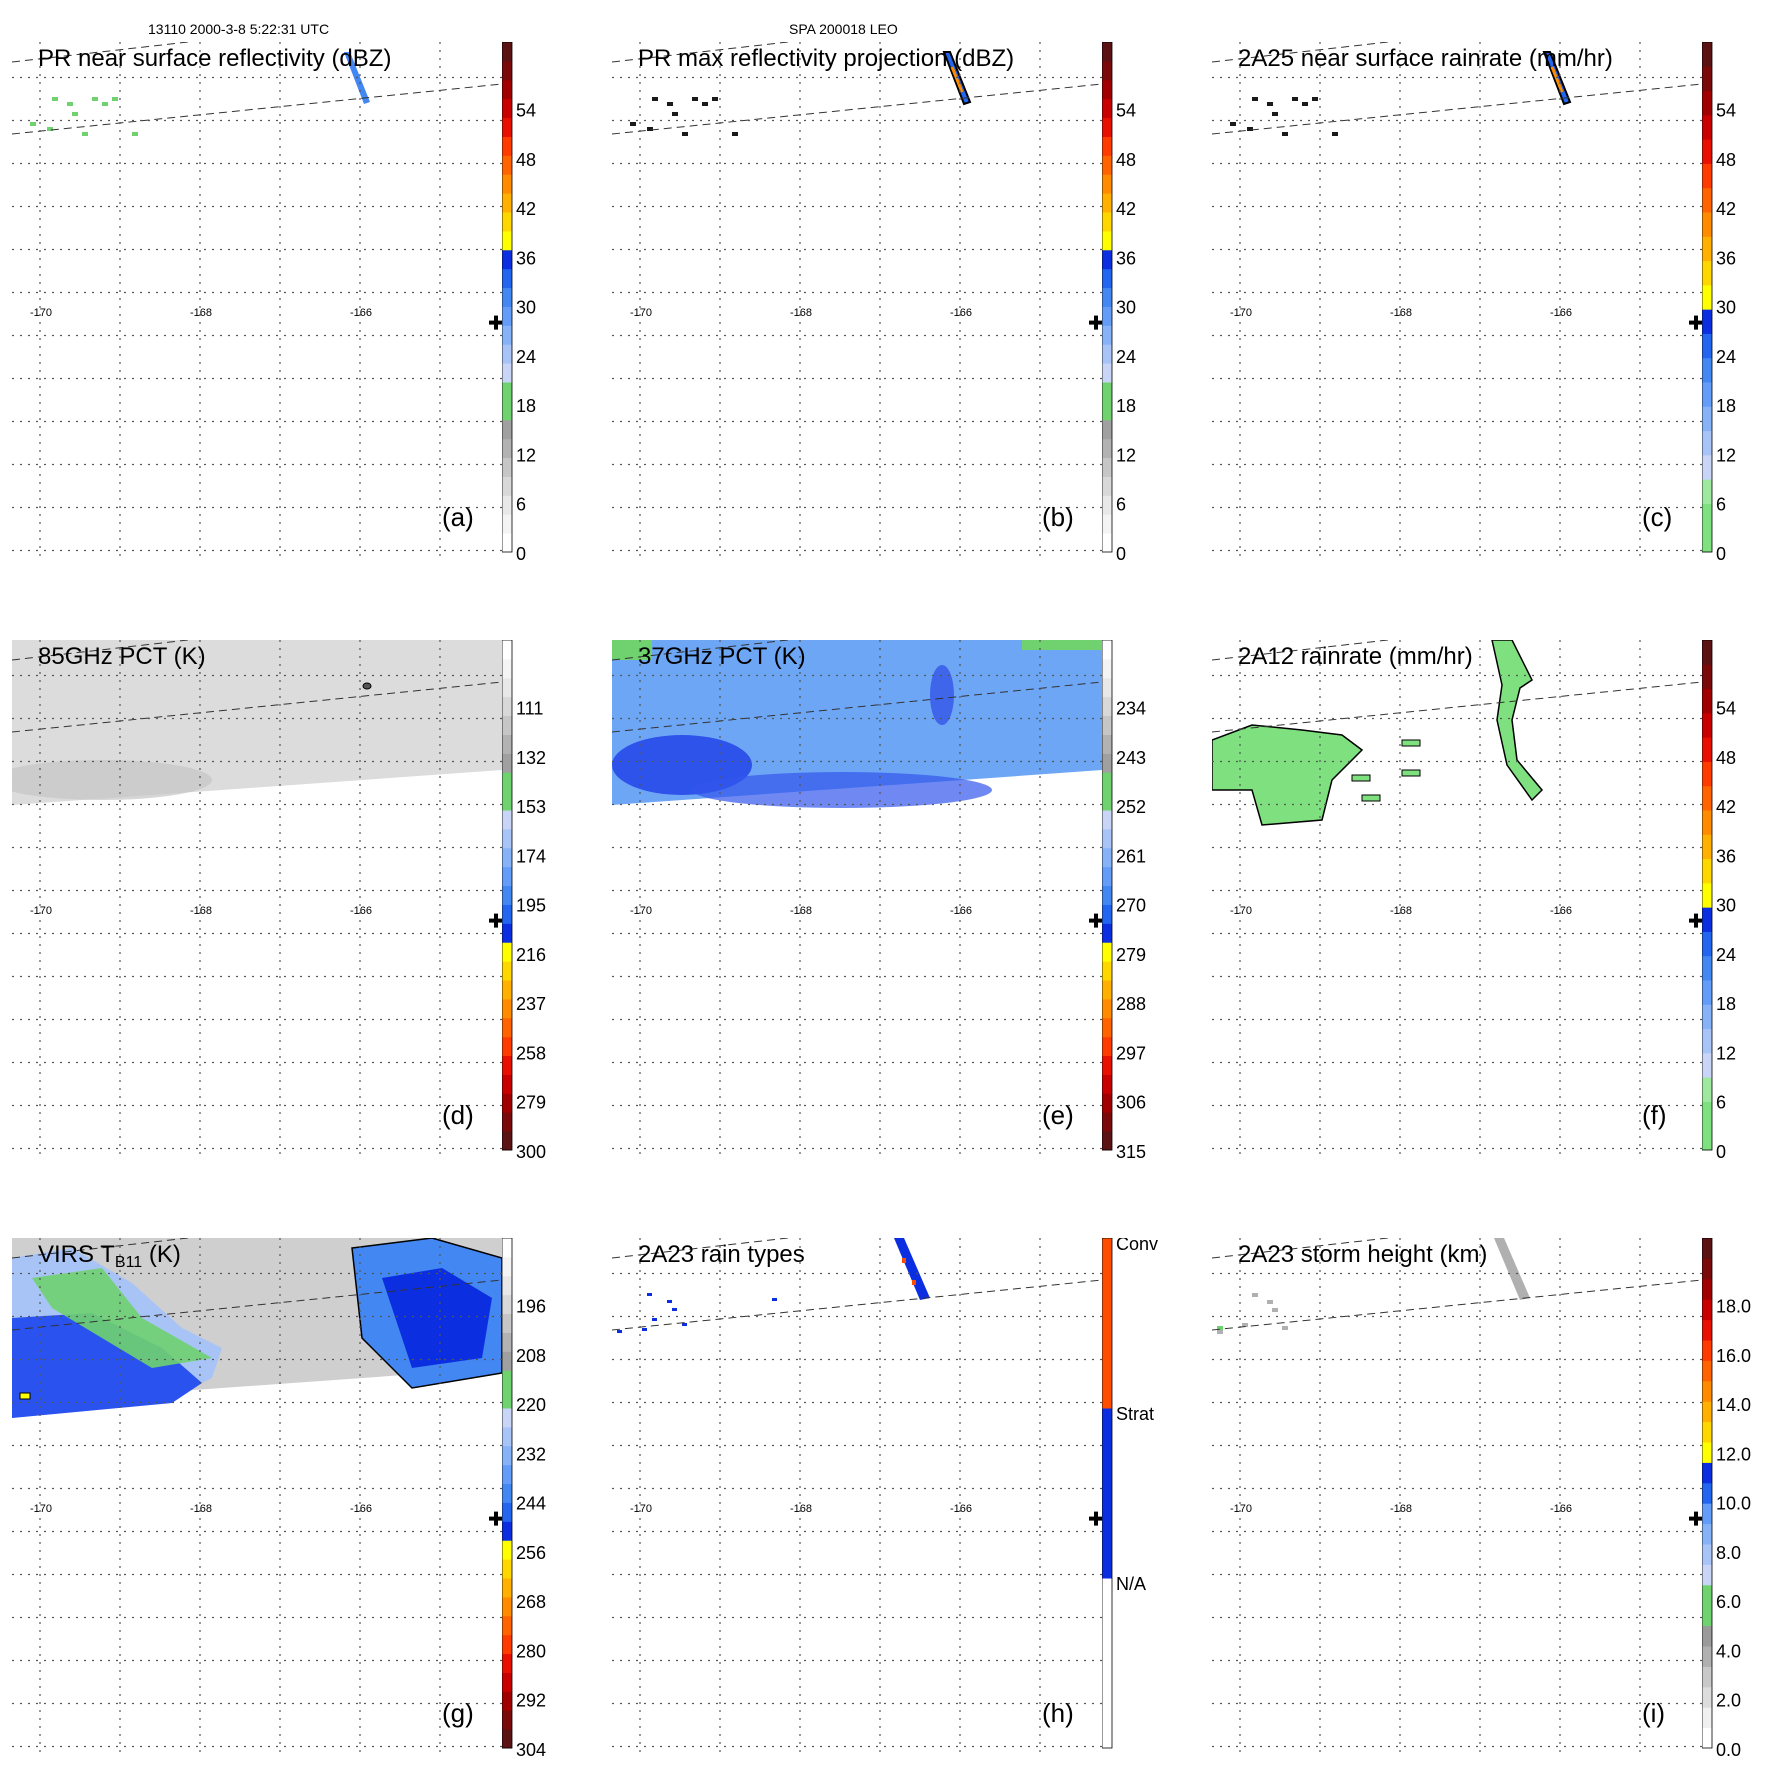 The height and width of the screenshot is (1778, 1771). I want to click on colorbar-tick-label: 244, so click(531, 1504).